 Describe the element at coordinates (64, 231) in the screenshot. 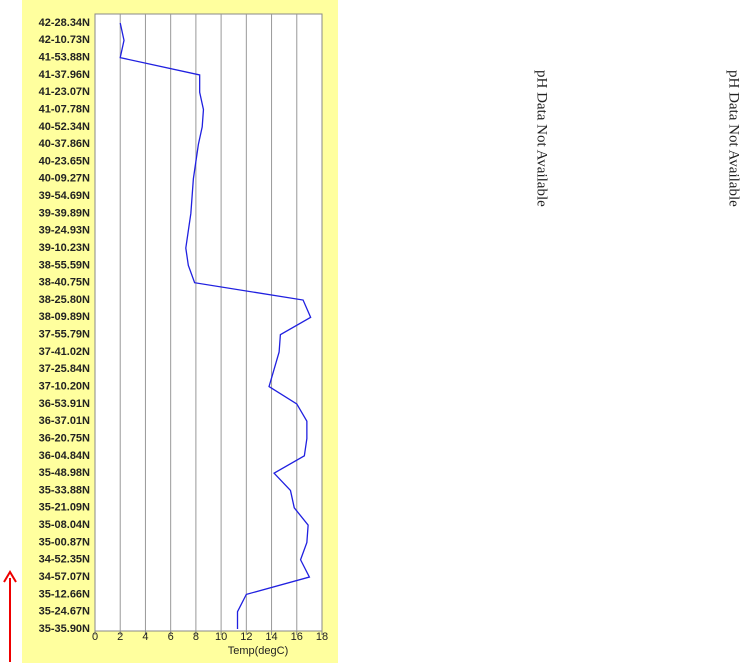

I see `y-tick-label: 39-24.93N` at that location.